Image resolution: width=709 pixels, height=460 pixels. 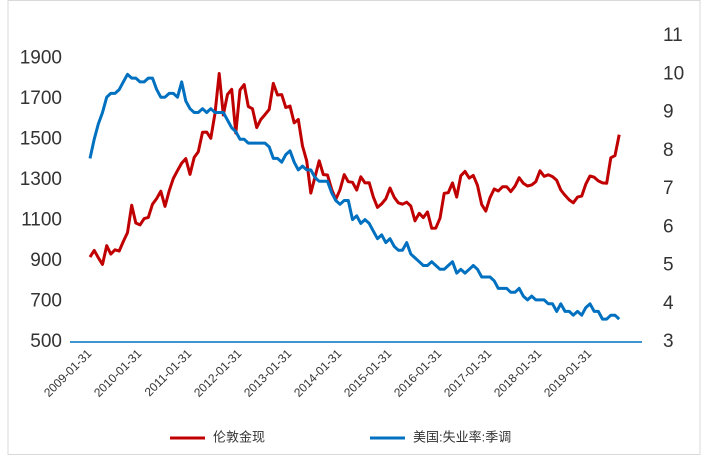 I want to click on y-tick-label: 700, so click(x=46, y=300).